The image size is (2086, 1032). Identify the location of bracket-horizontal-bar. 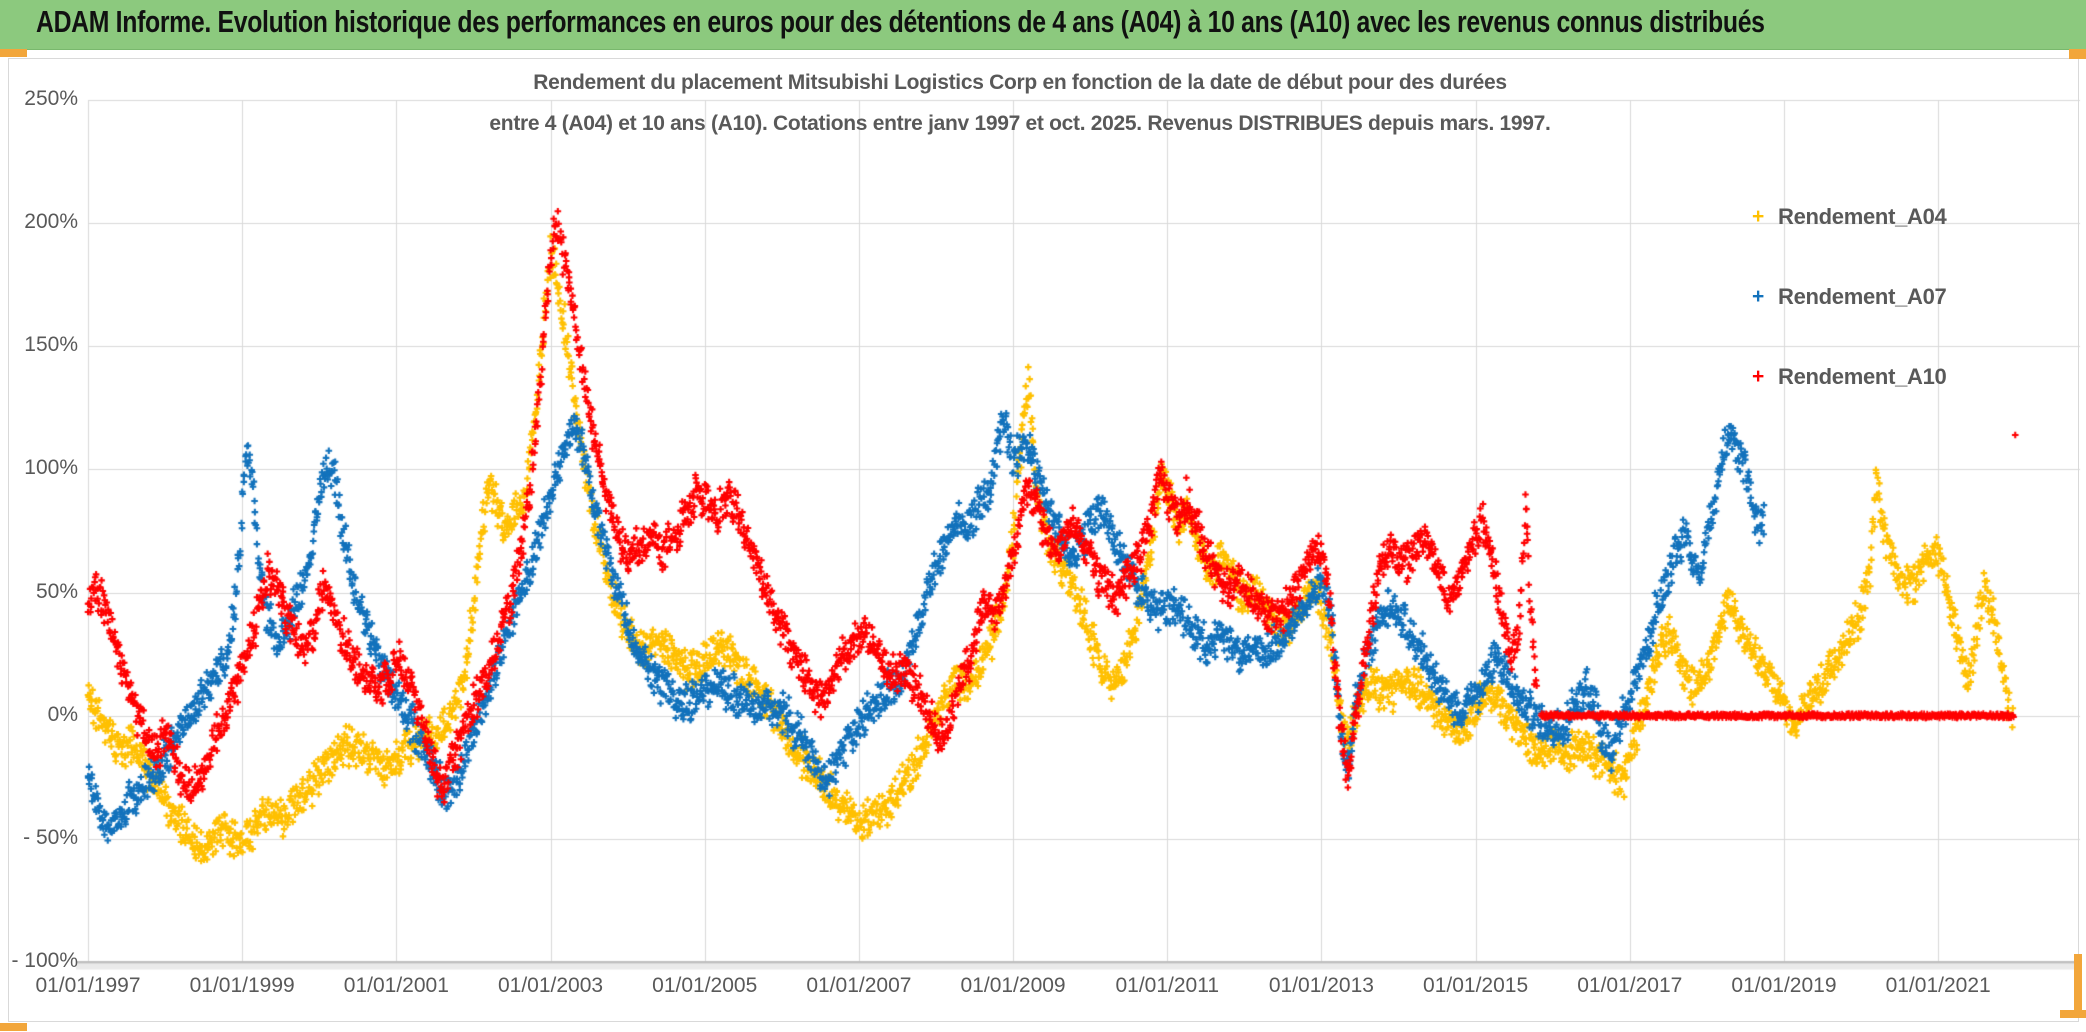
(2073, 1014).